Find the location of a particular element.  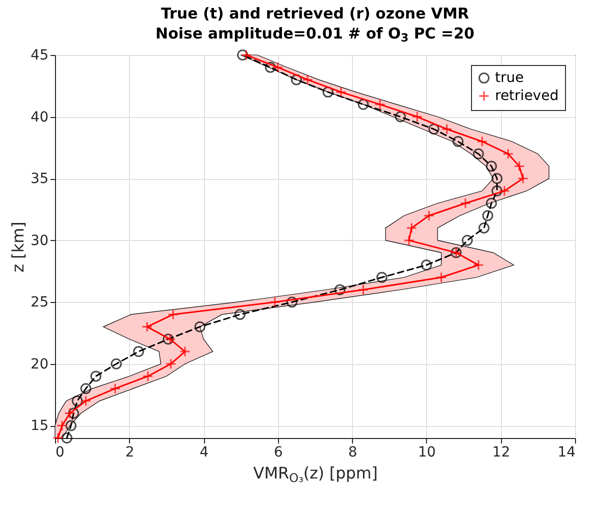

x-axis-title: VMR$_{O₃}$(z) [ppm] is located at coordinates (315, 475).